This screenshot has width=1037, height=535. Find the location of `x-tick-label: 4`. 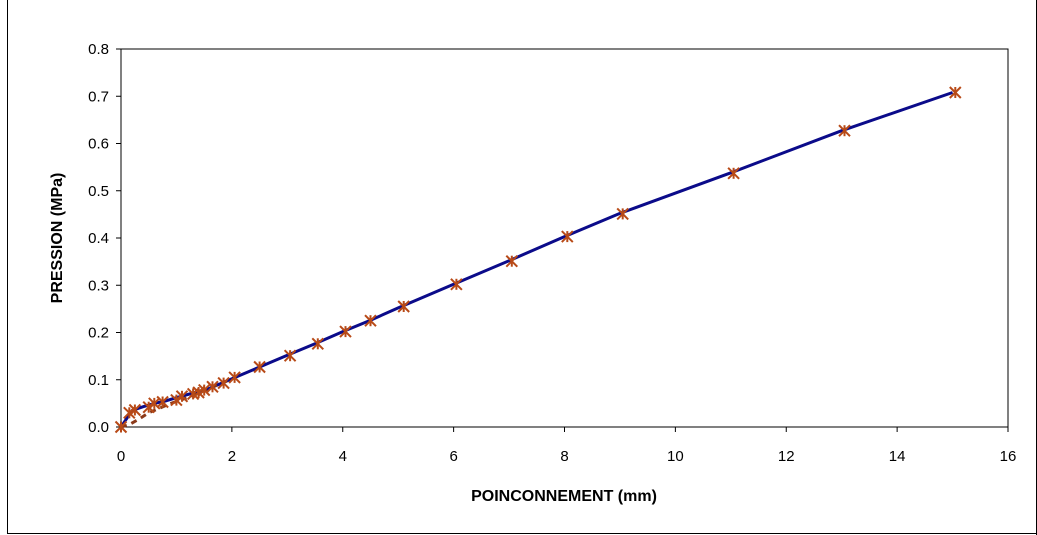

x-tick-label: 4 is located at coordinates (343, 456).